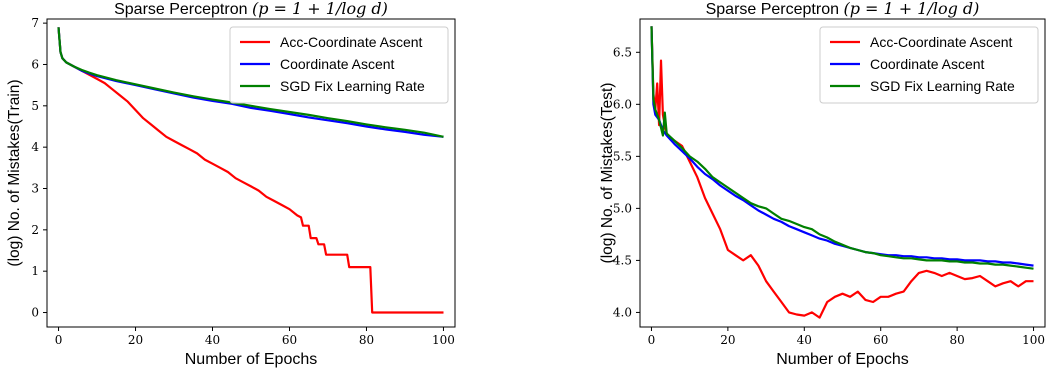  Describe the element at coordinates (35, 313) in the screenshot. I see `y-tick-label: 0` at that location.